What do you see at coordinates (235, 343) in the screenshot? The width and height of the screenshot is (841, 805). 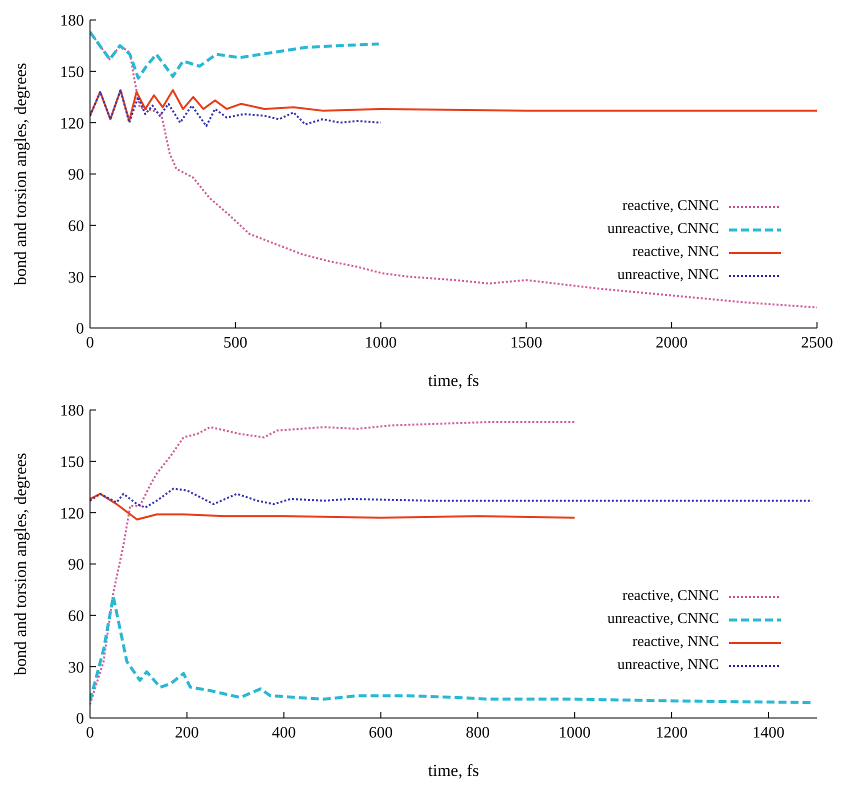 I see `x-tick-label: 500` at bounding box center [235, 343].